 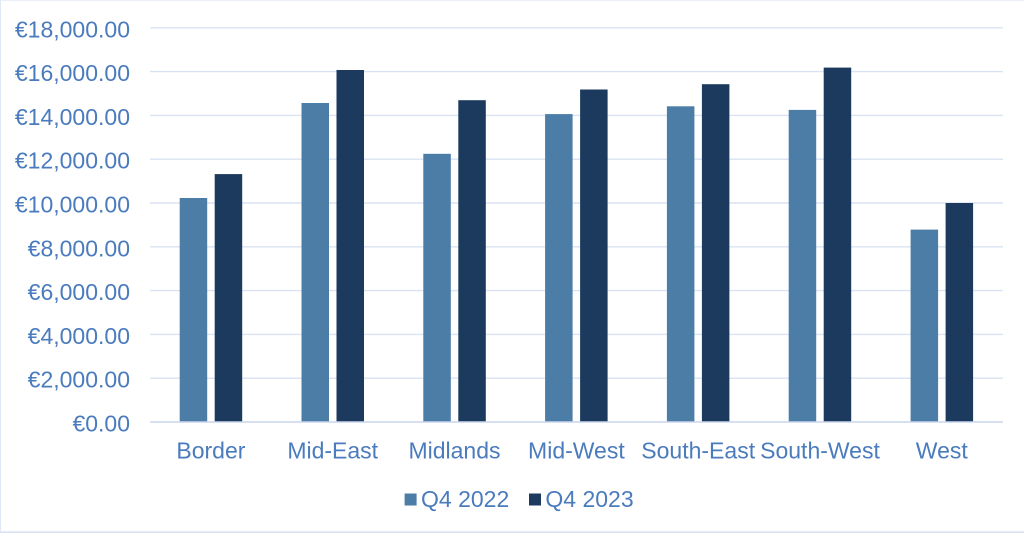 I want to click on svg-text: Mid-East, so click(x=332, y=451).